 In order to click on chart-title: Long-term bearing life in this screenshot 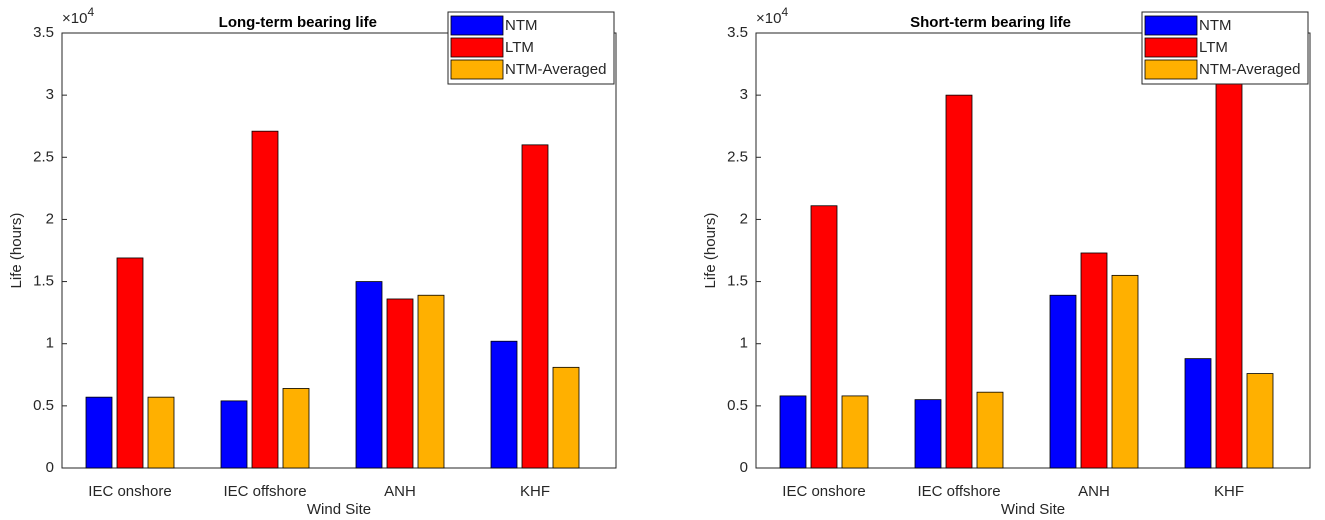, I will do `click(298, 22)`.